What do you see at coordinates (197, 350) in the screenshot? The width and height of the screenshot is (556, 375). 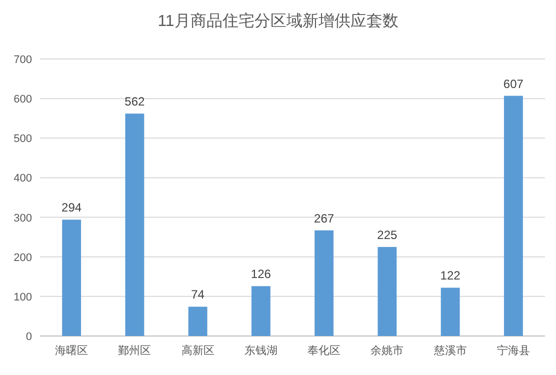 I see `x-tick-label: 高新区` at bounding box center [197, 350].